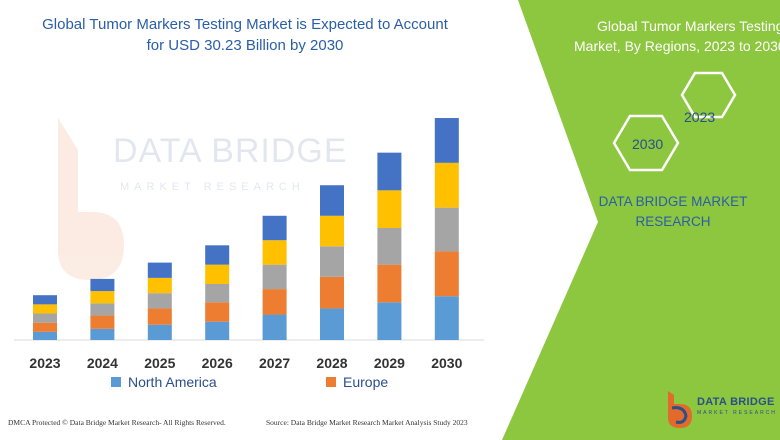 This screenshot has width=780, height=440. I want to click on brand-label-line-2: RESEARCH, so click(673, 221).